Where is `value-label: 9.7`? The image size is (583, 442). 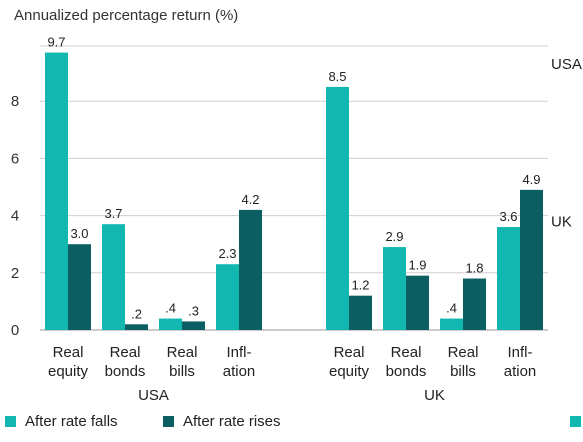 value-label: 9.7 is located at coordinates (56, 42).